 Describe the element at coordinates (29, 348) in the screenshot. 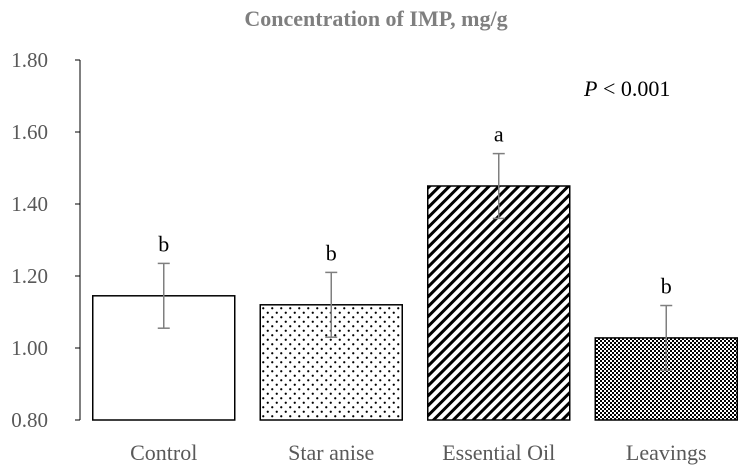

I see `y-tick-label: 1.00` at that location.